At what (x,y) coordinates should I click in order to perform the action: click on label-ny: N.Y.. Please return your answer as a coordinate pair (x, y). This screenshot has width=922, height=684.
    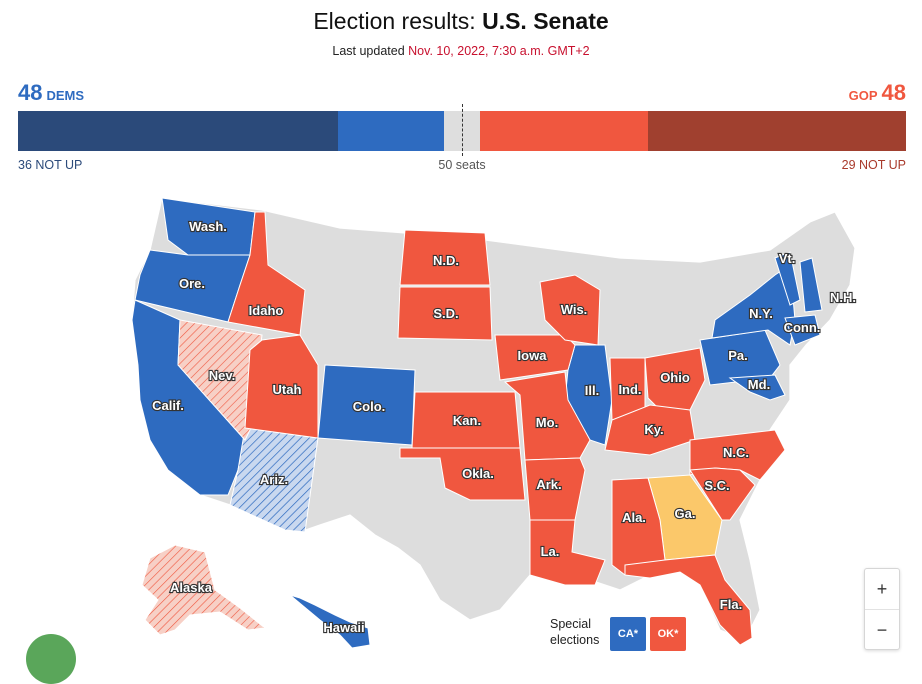
    Looking at the image, I should click on (761, 313).